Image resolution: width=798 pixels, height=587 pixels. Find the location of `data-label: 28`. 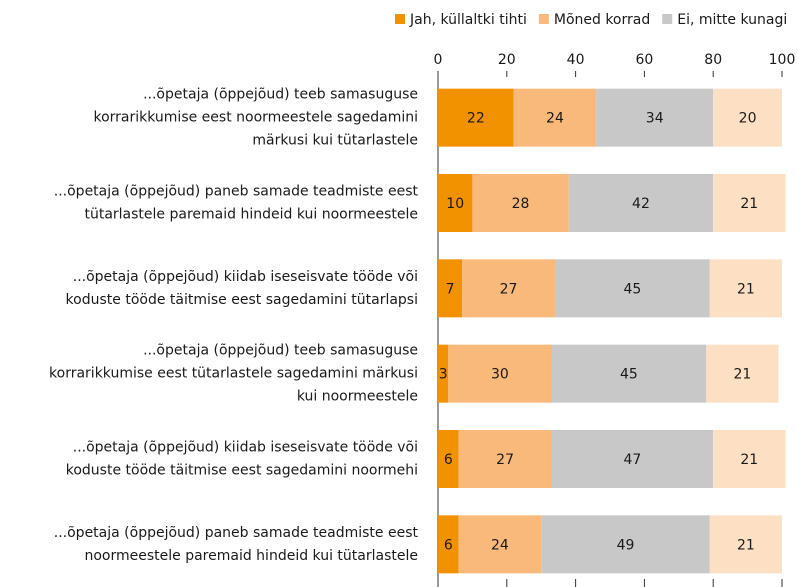

data-label: 28 is located at coordinates (521, 204).